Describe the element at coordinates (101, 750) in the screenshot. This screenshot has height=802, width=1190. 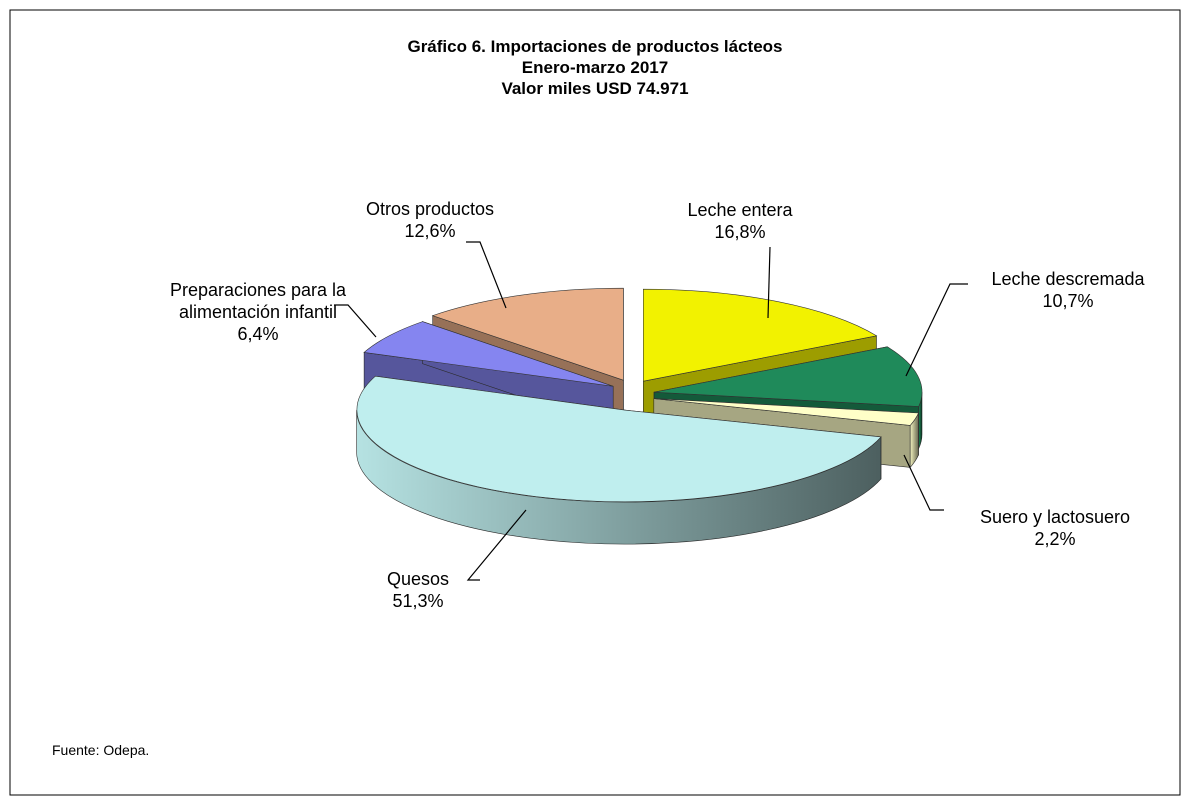
I see `source-note: Fuente: Odepa.` at that location.